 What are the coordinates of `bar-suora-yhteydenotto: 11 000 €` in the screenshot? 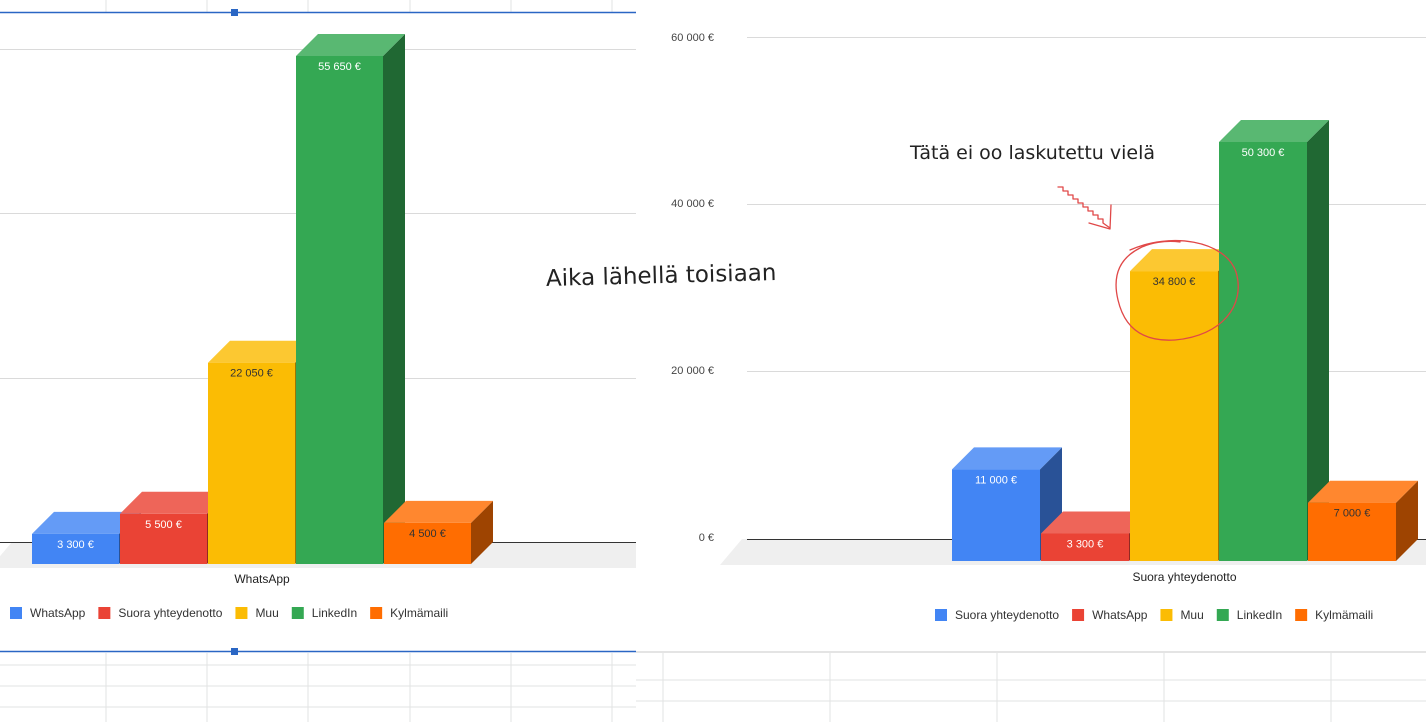 It's located at (1007, 504).